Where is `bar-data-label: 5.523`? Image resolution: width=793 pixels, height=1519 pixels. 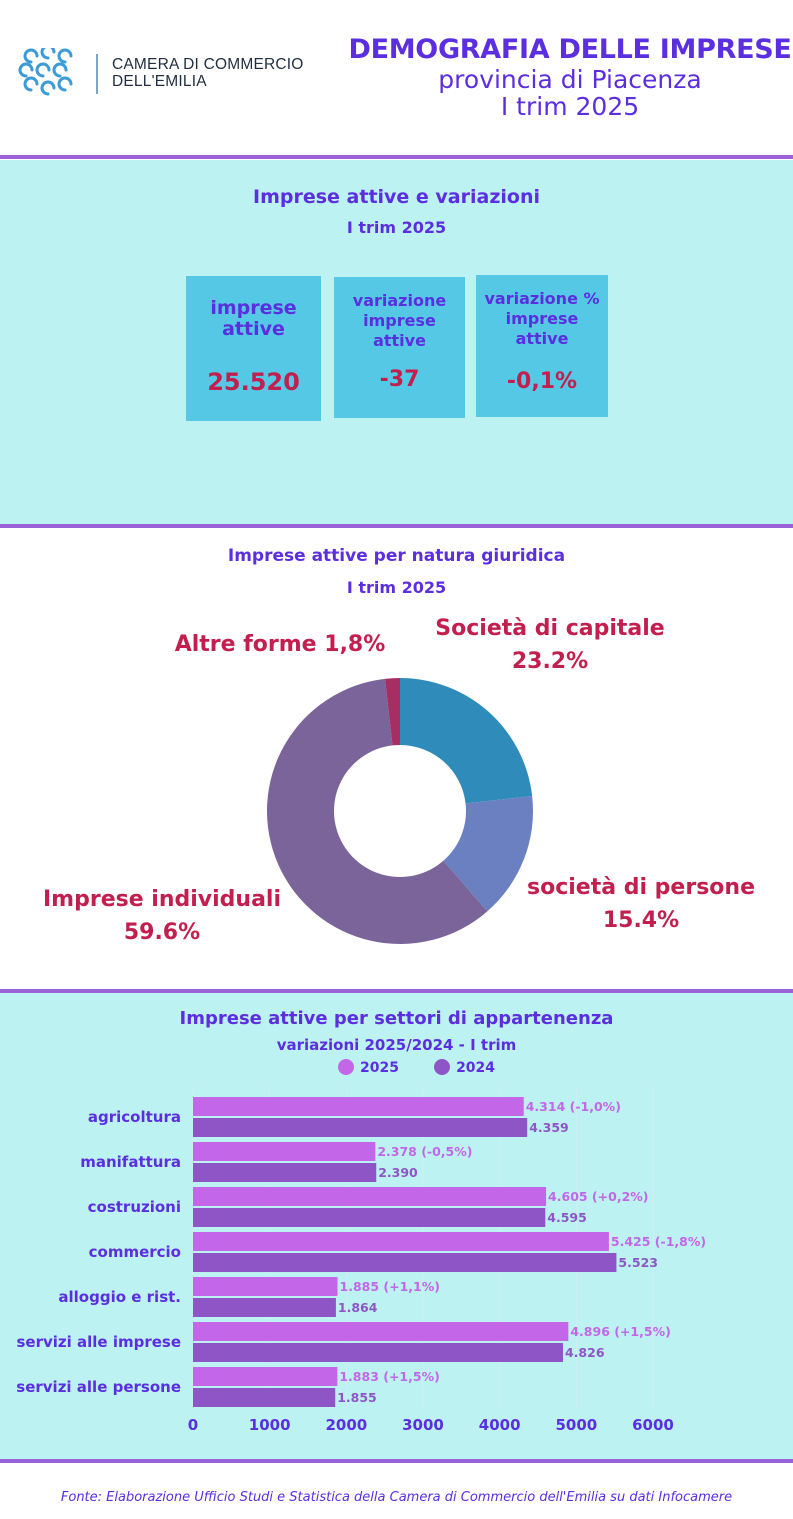 bar-data-label: 5.523 is located at coordinates (638, 1262).